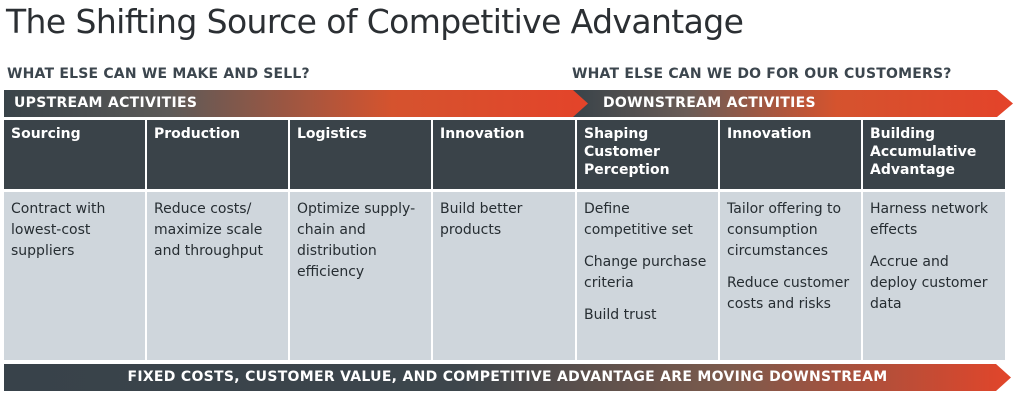  I want to click on downstream-activities-label: DOWNSTREAM ACTIVITIES, so click(709, 103).